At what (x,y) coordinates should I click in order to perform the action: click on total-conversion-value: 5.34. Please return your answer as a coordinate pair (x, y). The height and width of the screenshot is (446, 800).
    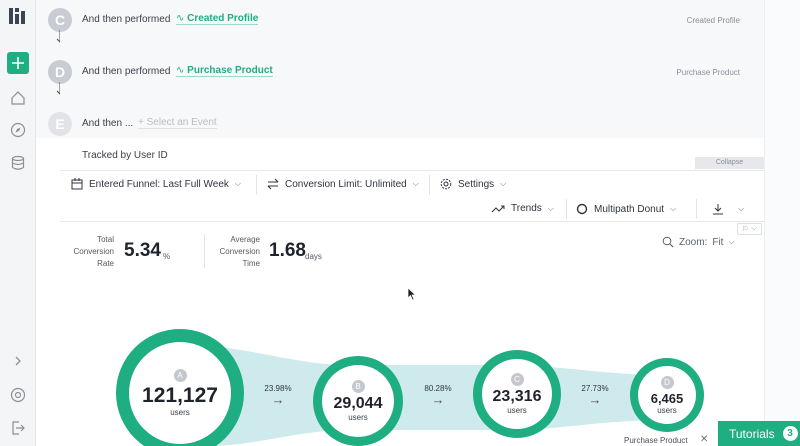
    Looking at the image, I should click on (142, 250).